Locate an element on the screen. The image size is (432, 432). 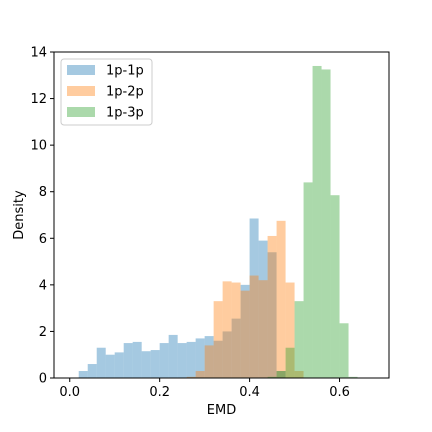
x-tick-label: 0.6 is located at coordinates (339, 392).